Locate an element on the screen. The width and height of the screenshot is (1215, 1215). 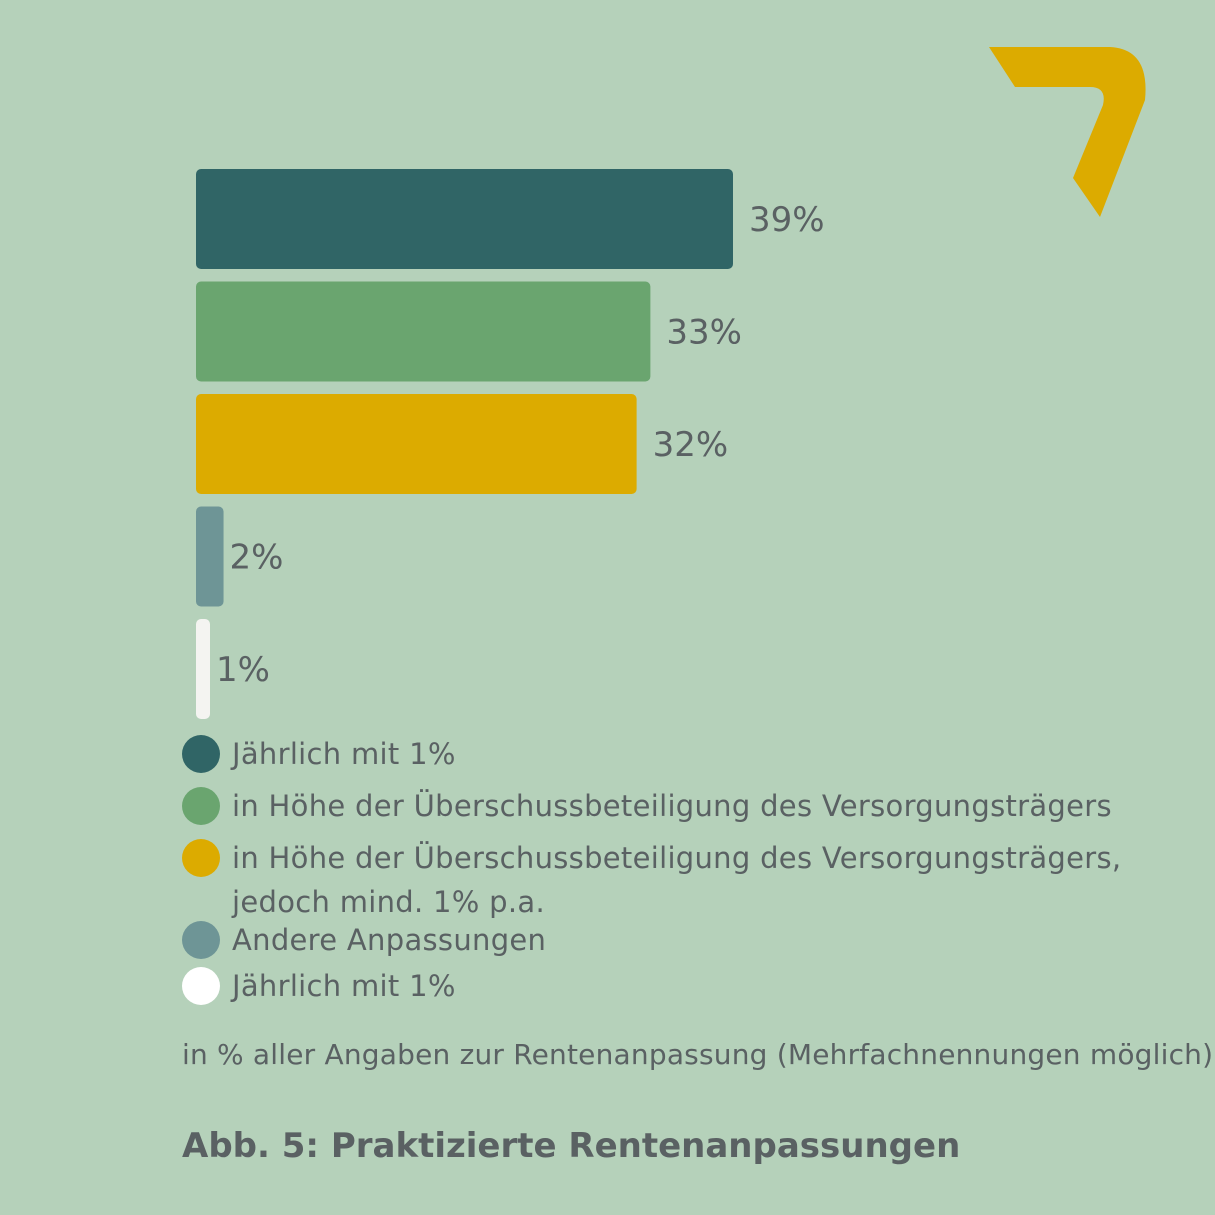
bar-value-label: 39% is located at coordinates (787, 220).